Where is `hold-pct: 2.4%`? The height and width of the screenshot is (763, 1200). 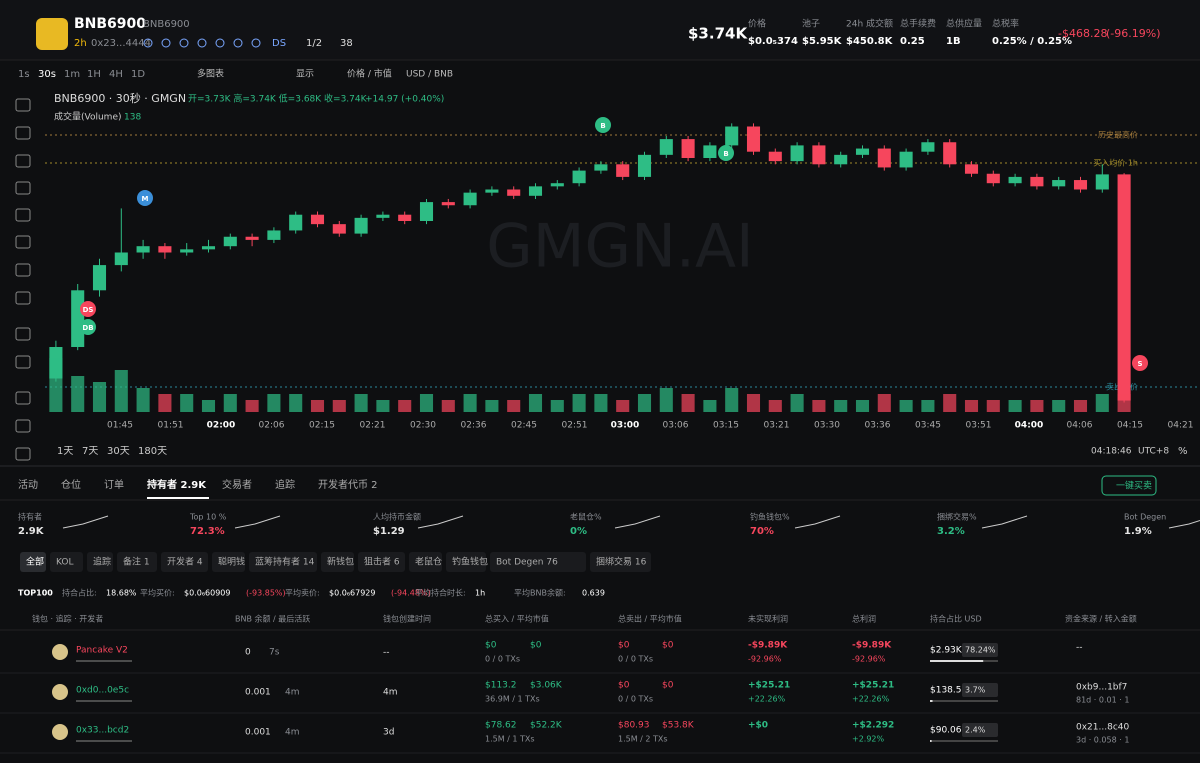 hold-pct: 2.4% is located at coordinates (975, 730).